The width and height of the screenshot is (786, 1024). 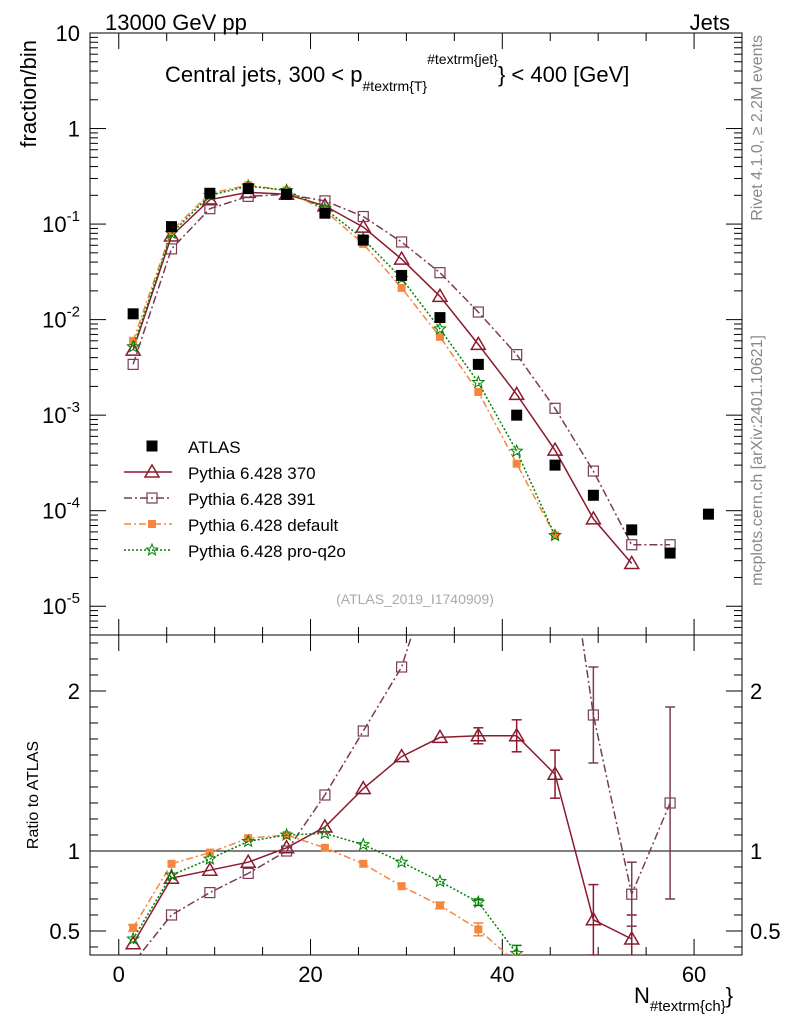 I want to click on ratio-y-tick-label: 1, so click(x=74, y=851).